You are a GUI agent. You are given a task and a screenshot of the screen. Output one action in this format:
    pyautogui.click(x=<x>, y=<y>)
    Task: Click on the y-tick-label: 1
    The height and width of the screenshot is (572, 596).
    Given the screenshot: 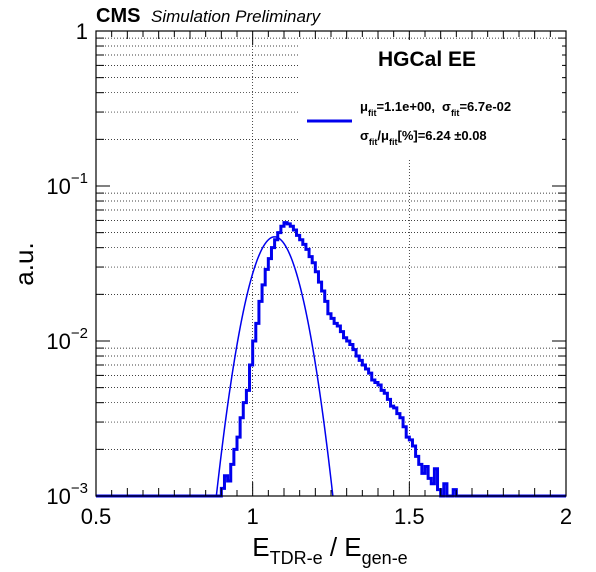 What is the action you would take?
    pyautogui.click(x=82, y=31)
    